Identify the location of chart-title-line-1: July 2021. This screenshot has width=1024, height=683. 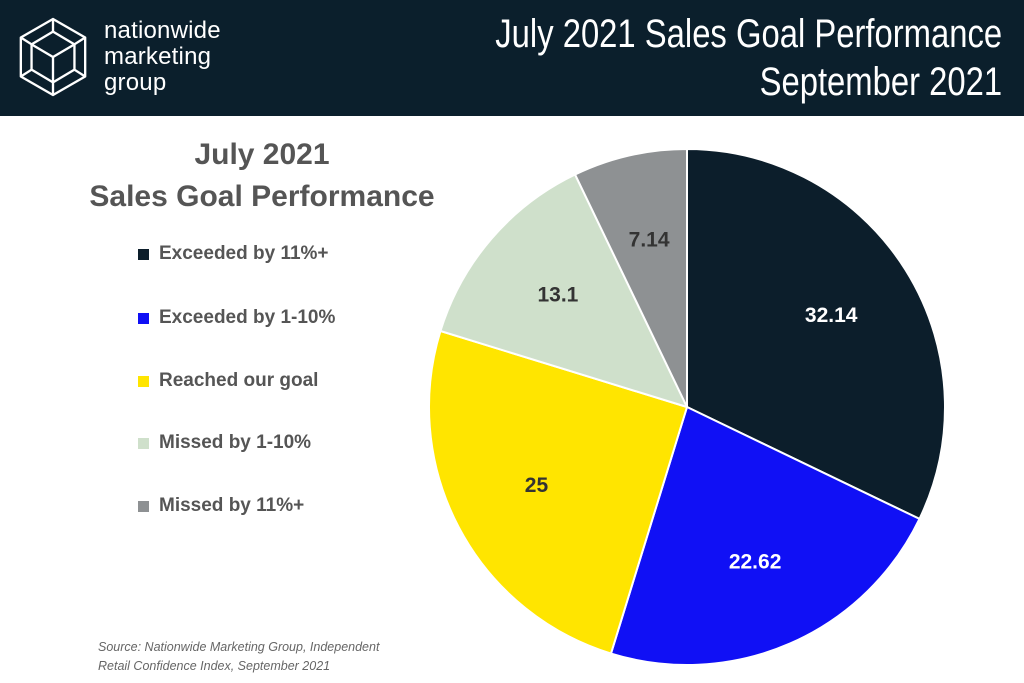
(262, 154).